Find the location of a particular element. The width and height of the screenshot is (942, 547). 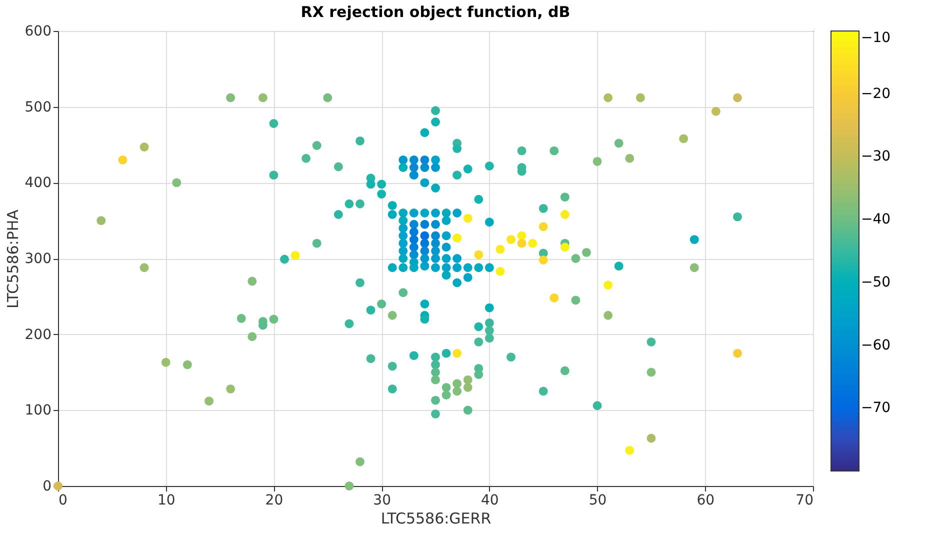

x-axis-title: LTC5586:GERR is located at coordinates (436, 519).